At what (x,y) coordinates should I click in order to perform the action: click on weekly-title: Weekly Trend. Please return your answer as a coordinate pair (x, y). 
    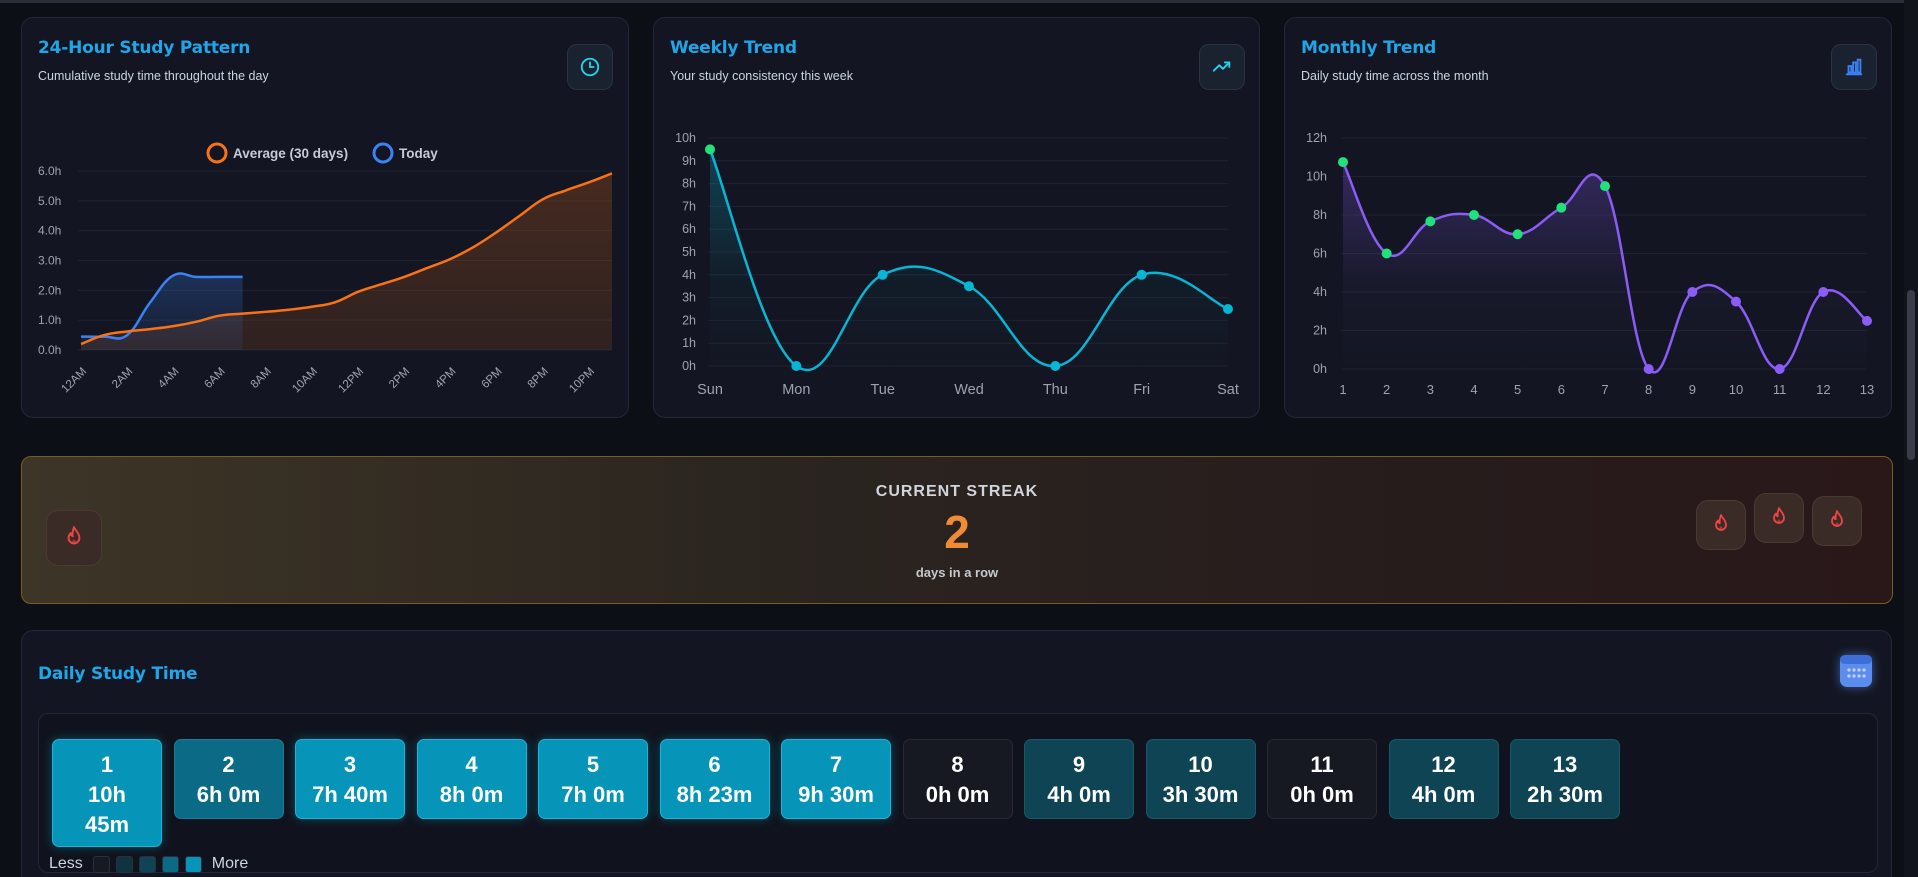
    Looking at the image, I should click on (733, 48).